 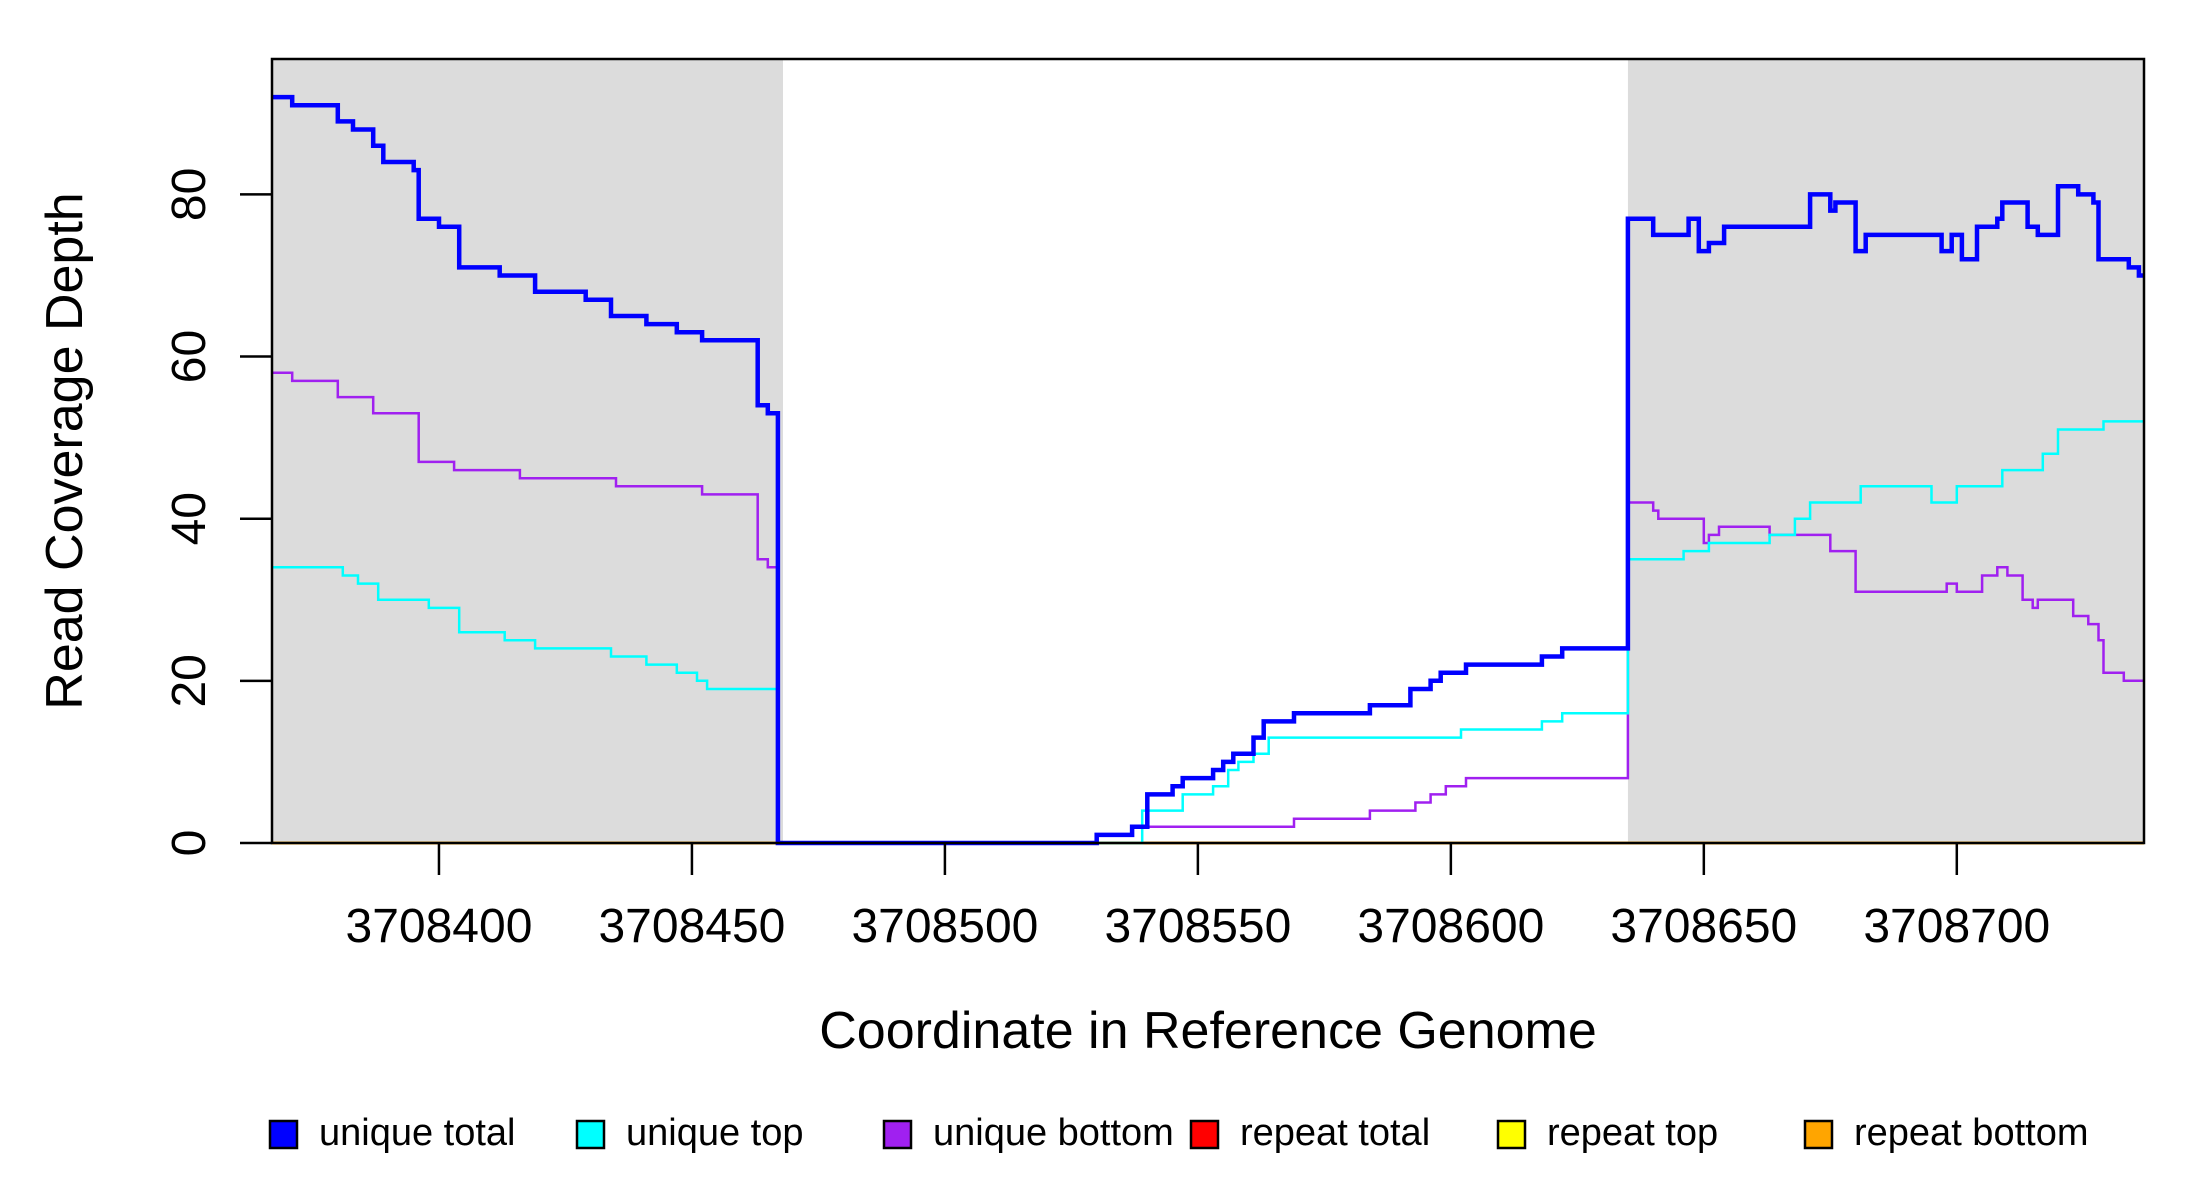 What do you see at coordinates (283, 1134) in the screenshot?
I see `legend-swatch-unique-total` at bounding box center [283, 1134].